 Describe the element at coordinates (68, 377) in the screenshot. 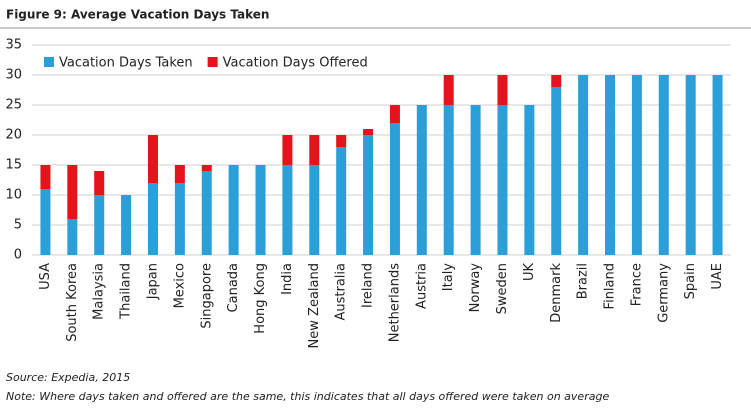

I see `source: Source: Expedia, 2015` at that location.